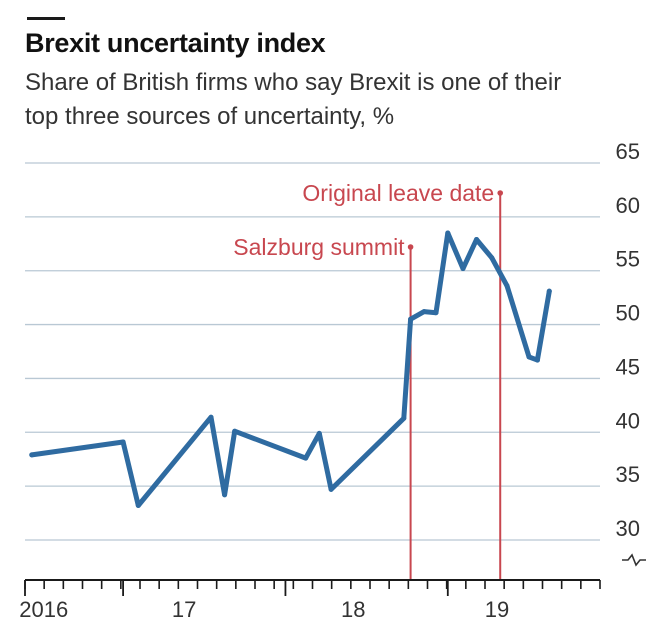  Describe the element at coordinates (319, 247) in the screenshot. I see `annotation-label-1: Salzburg summit` at that location.